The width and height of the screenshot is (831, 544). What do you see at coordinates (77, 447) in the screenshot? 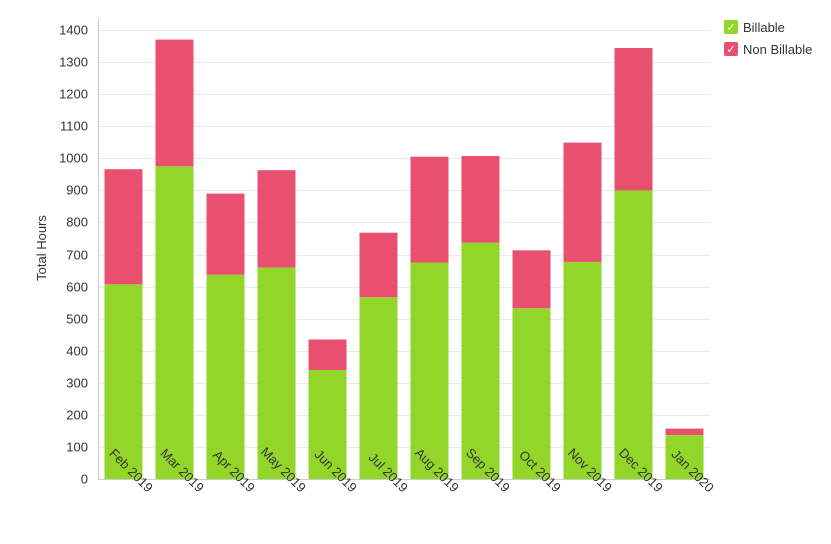
I see `y-tick-label: 100` at bounding box center [77, 447].